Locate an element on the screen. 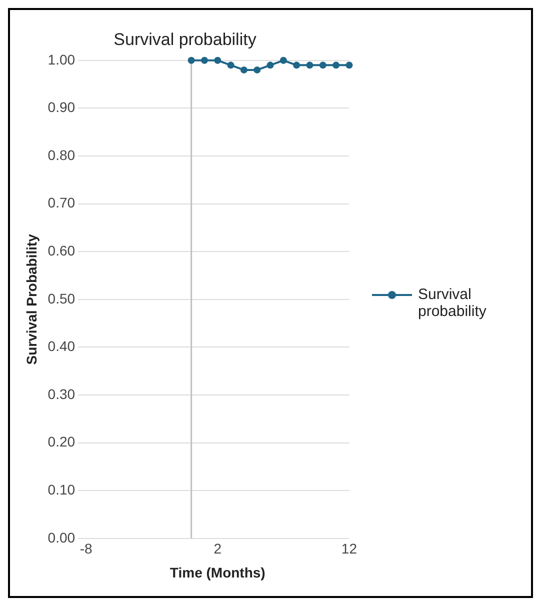  y-tick-label: 1.00 is located at coordinates (62, 59).